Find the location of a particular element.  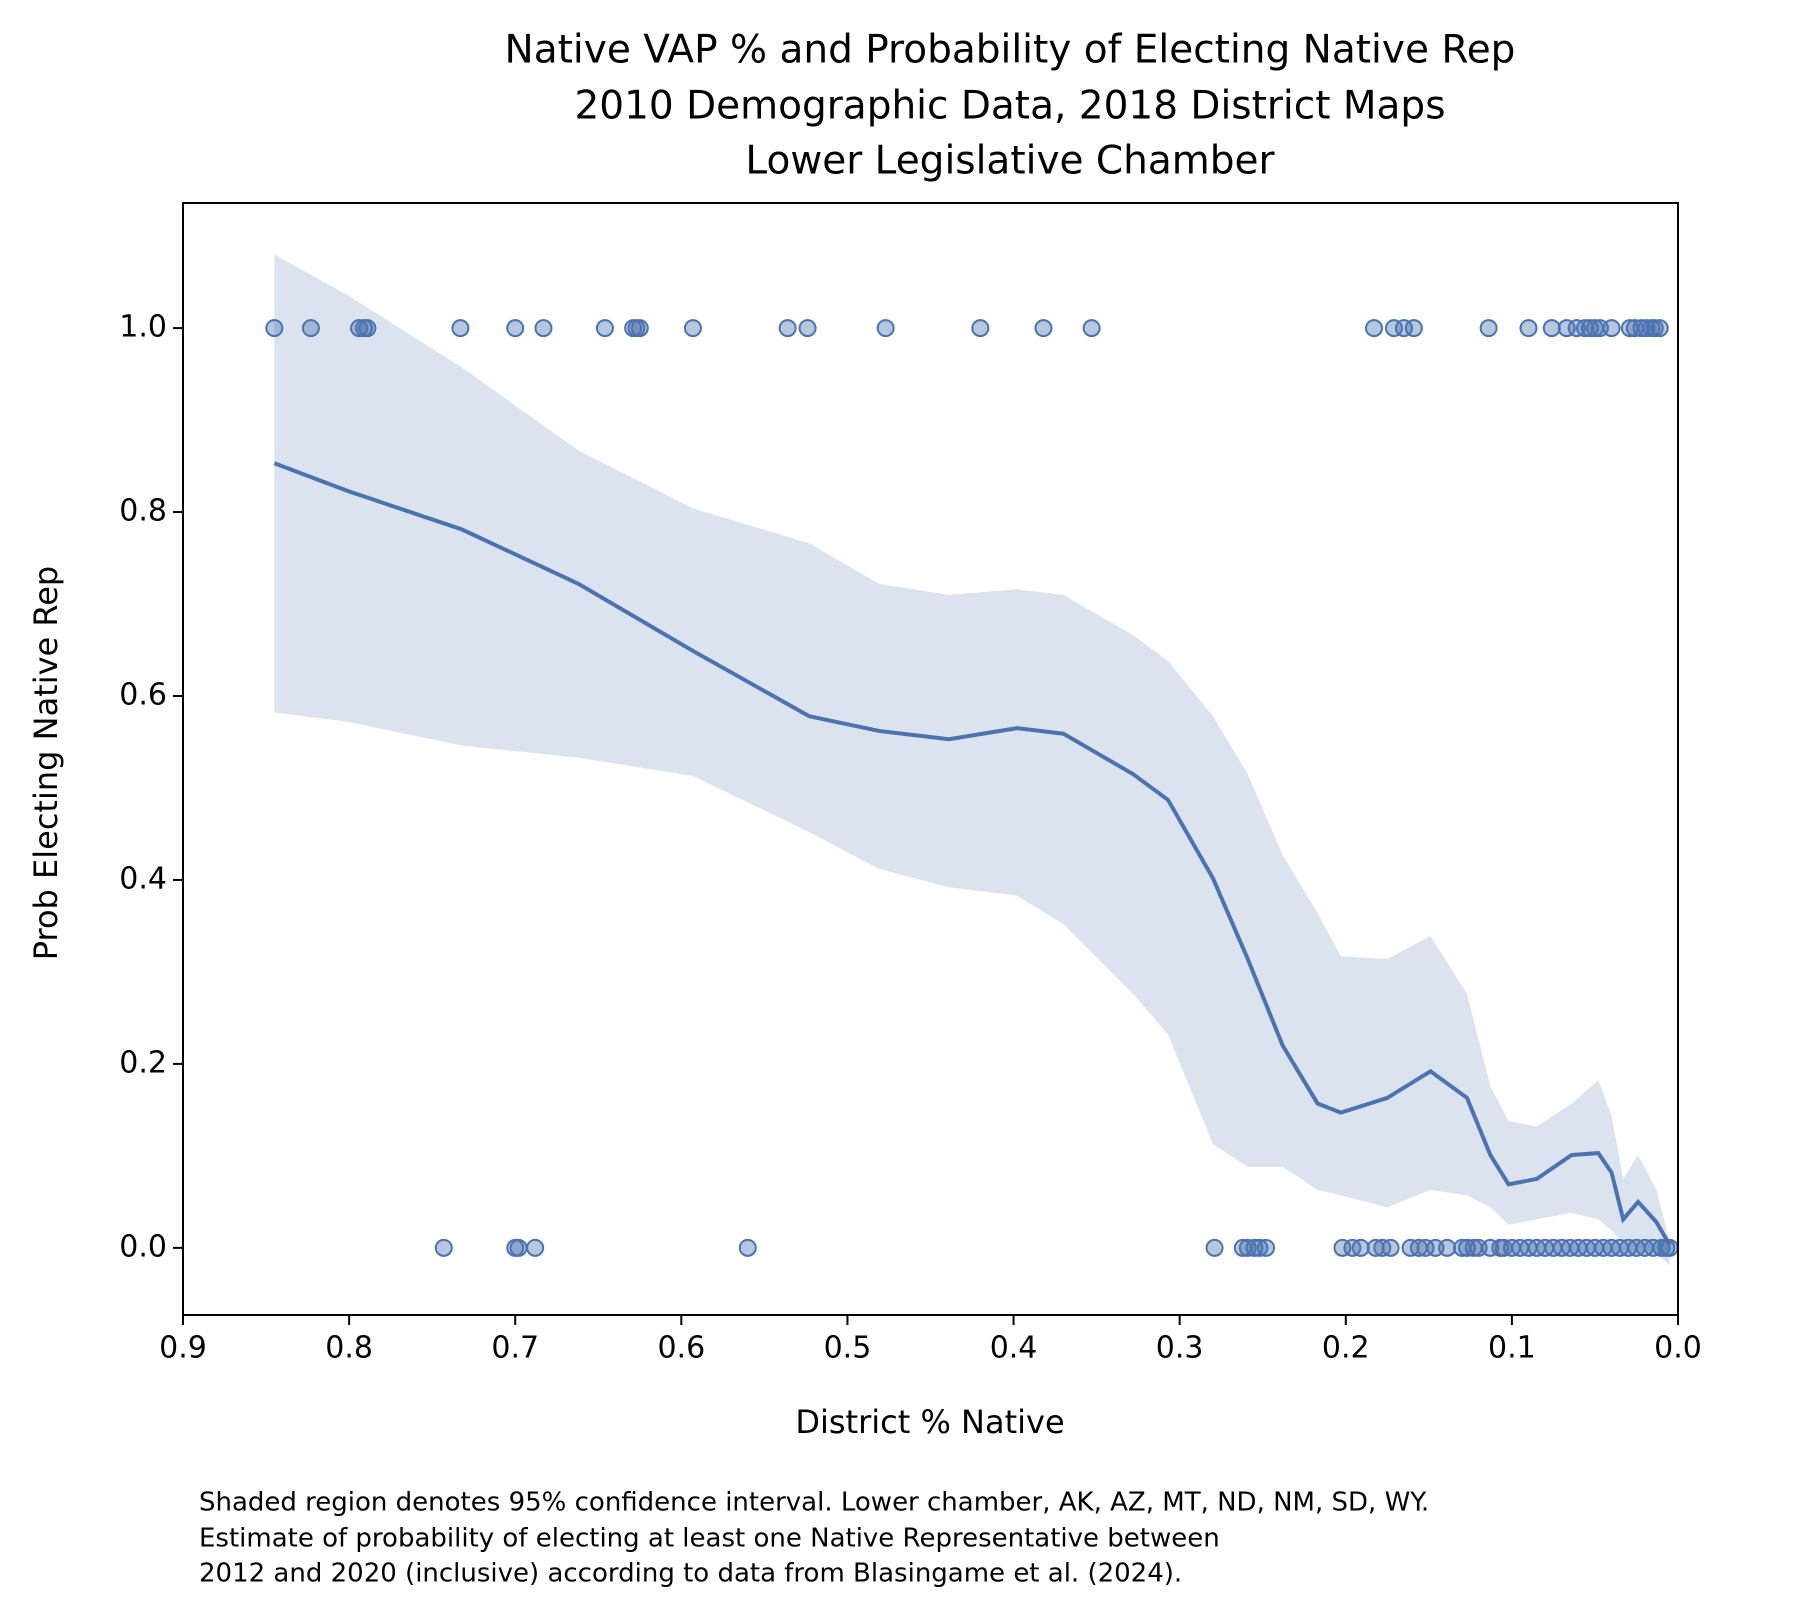

y-tick-label: 0.0 is located at coordinates (143, 1246).